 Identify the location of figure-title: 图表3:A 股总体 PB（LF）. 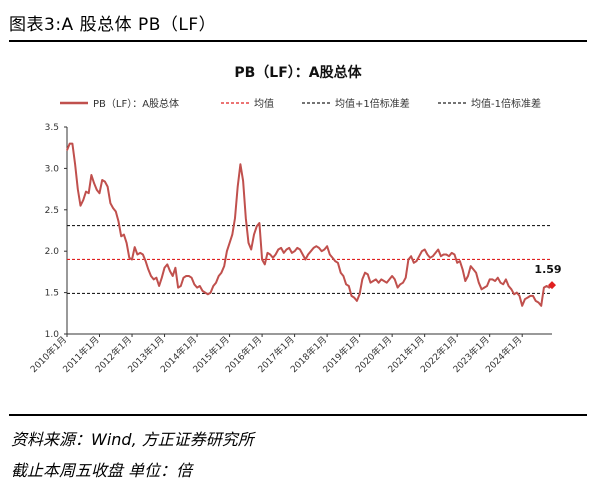
(113, 25).